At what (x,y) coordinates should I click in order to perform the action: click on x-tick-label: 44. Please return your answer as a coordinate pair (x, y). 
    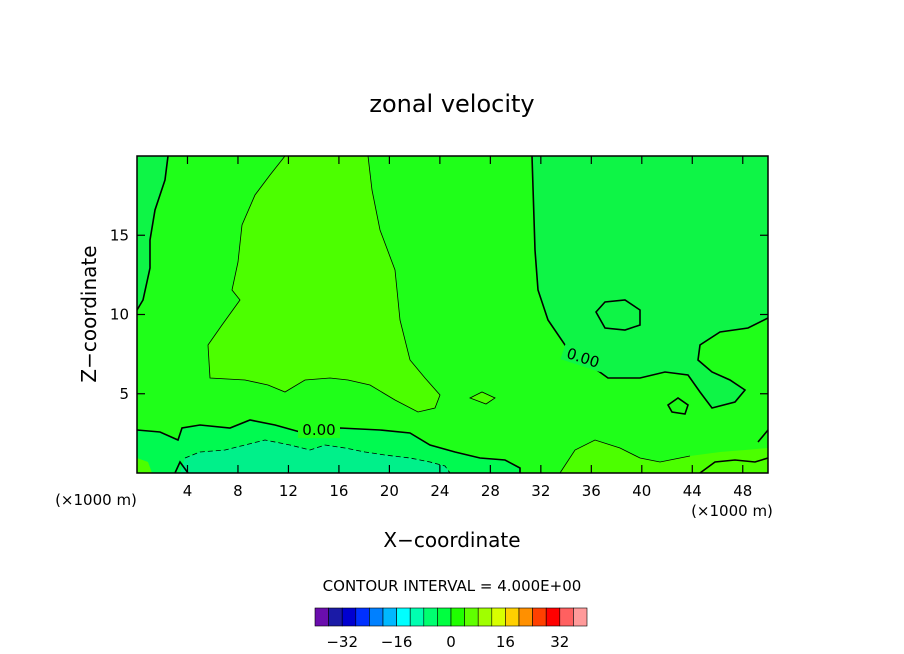
    Looking at the image, I should click on (692, 491).